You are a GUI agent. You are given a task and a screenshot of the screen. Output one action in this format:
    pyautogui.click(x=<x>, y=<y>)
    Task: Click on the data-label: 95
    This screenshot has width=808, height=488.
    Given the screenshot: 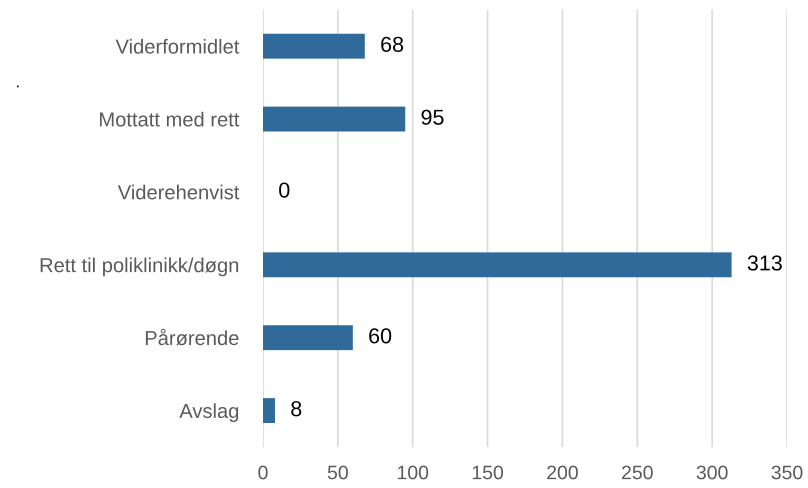 What is the action you would take?
    pyautogui.click(x=433, y=117)
    